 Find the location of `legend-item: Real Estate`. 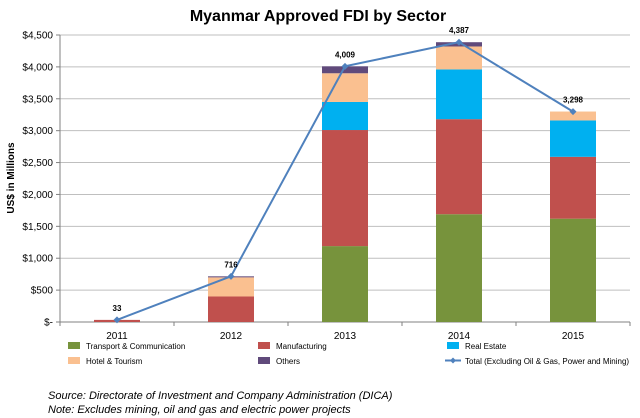

legend-item: Real Estate is located at coordinates (477, 346).